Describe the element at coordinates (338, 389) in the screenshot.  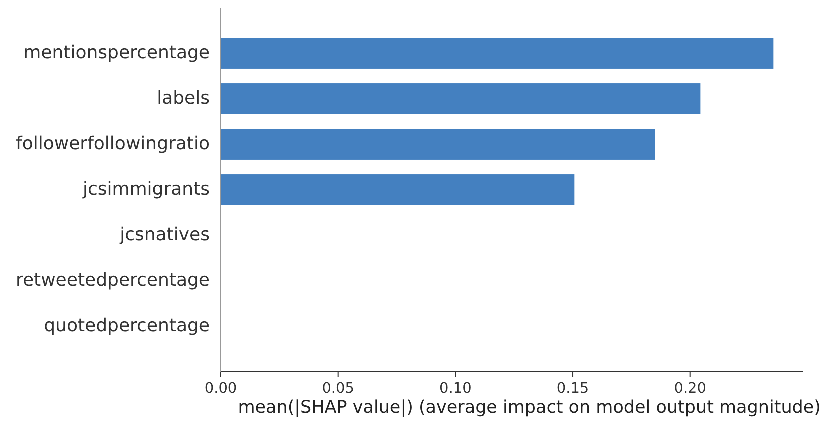
I see `x-tick-label: 0.05` at that location.